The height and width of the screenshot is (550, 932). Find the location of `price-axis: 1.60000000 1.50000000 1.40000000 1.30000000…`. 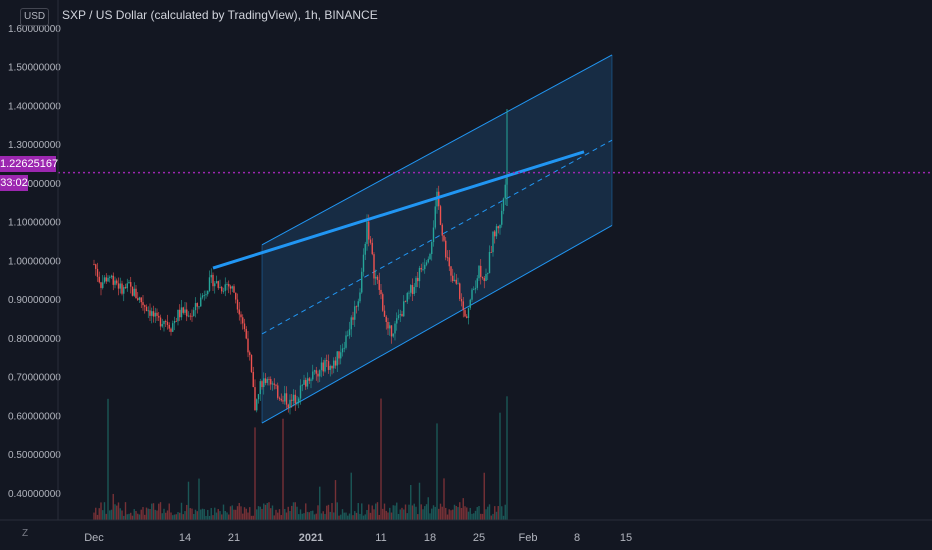

price-axis: 1.60000000 1.50000000 1.40000000 1.30000000… is located at coordinates (34, 260).